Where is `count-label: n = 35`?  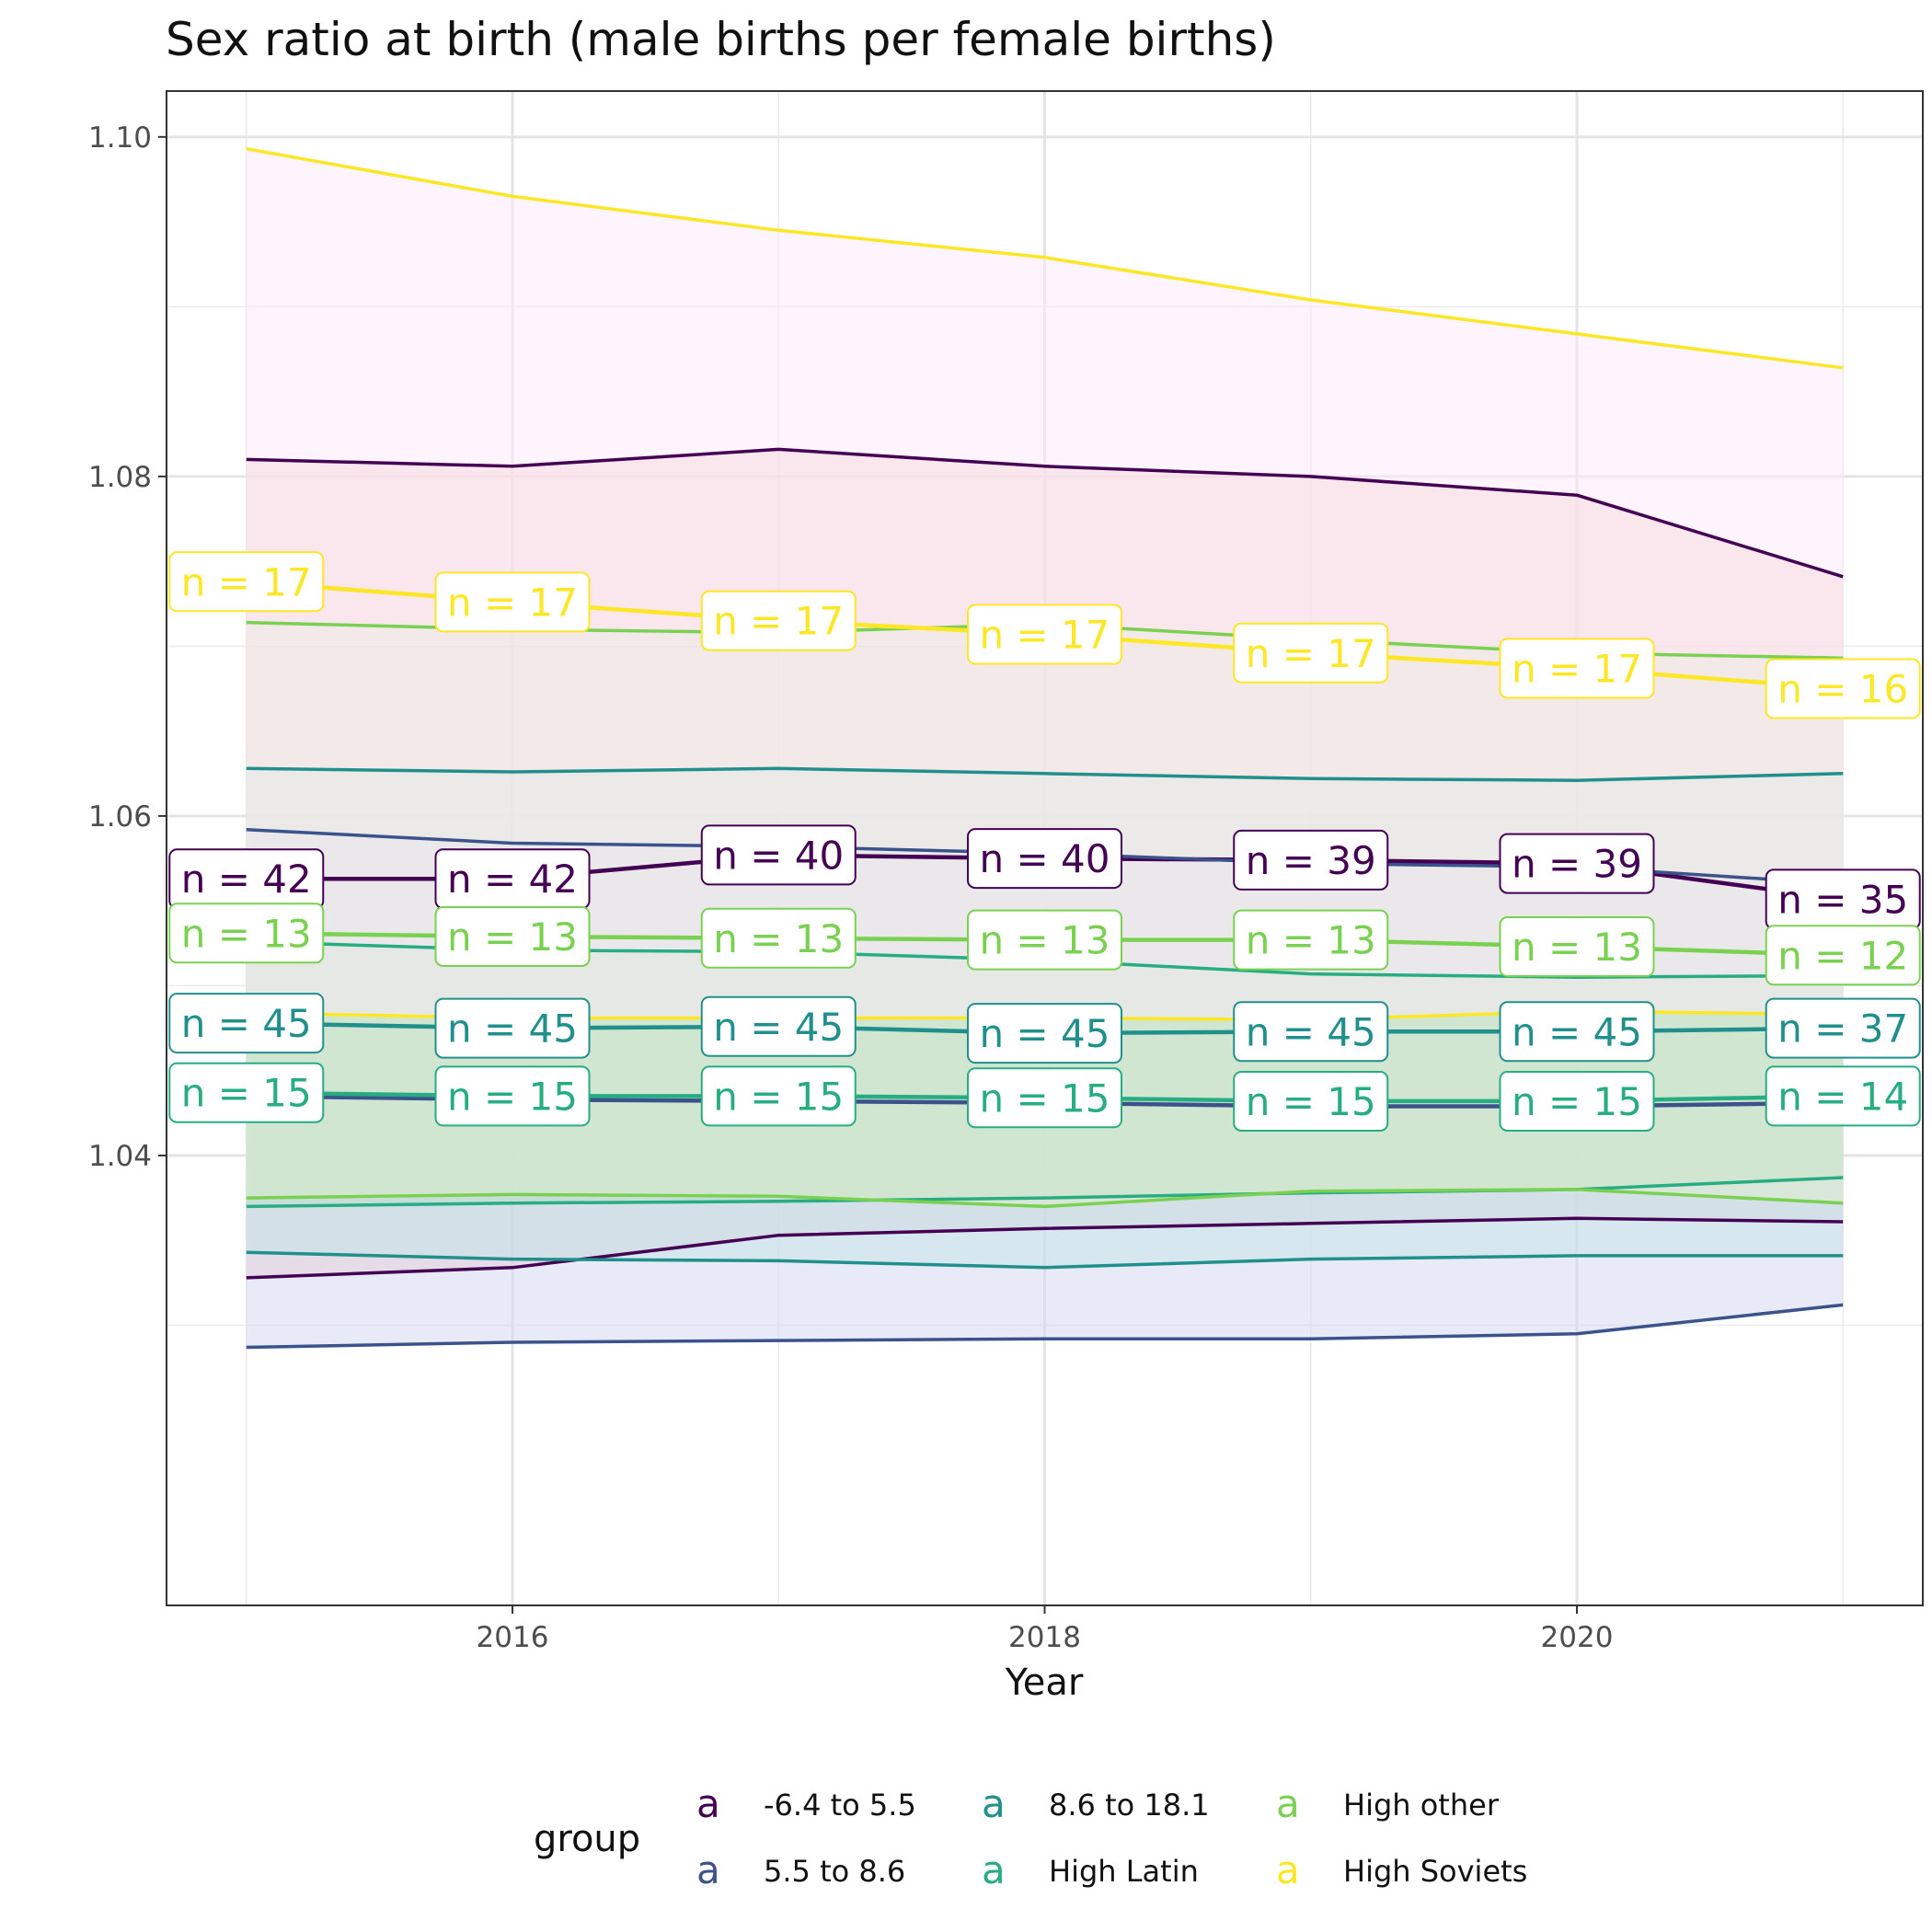
count-label: n = 35 is located at coordinates (1843, 899).